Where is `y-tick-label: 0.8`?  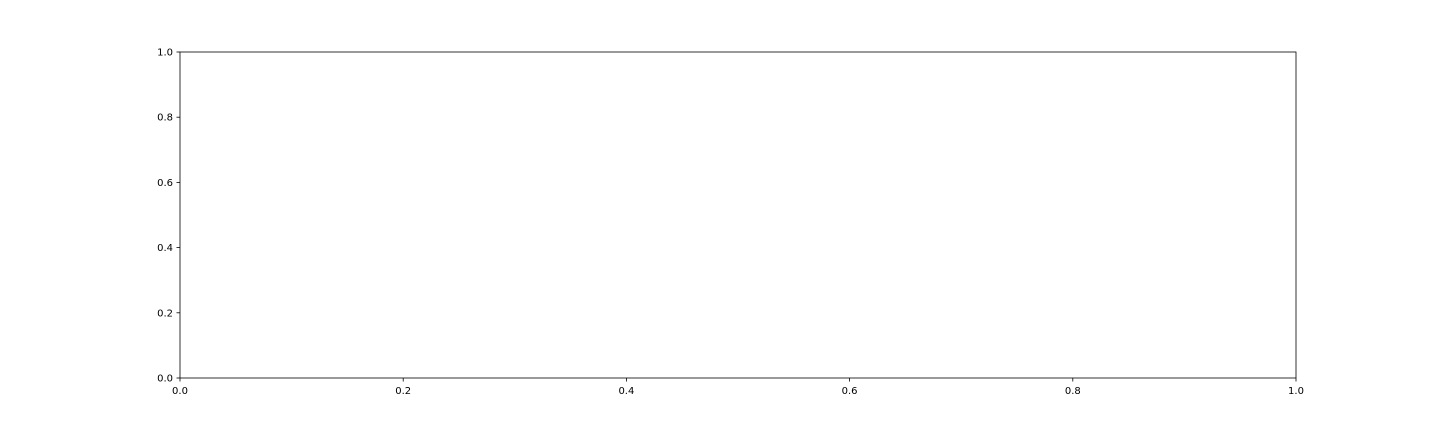 y-tick-label: 0.8 is located at coordinates (165, 118).